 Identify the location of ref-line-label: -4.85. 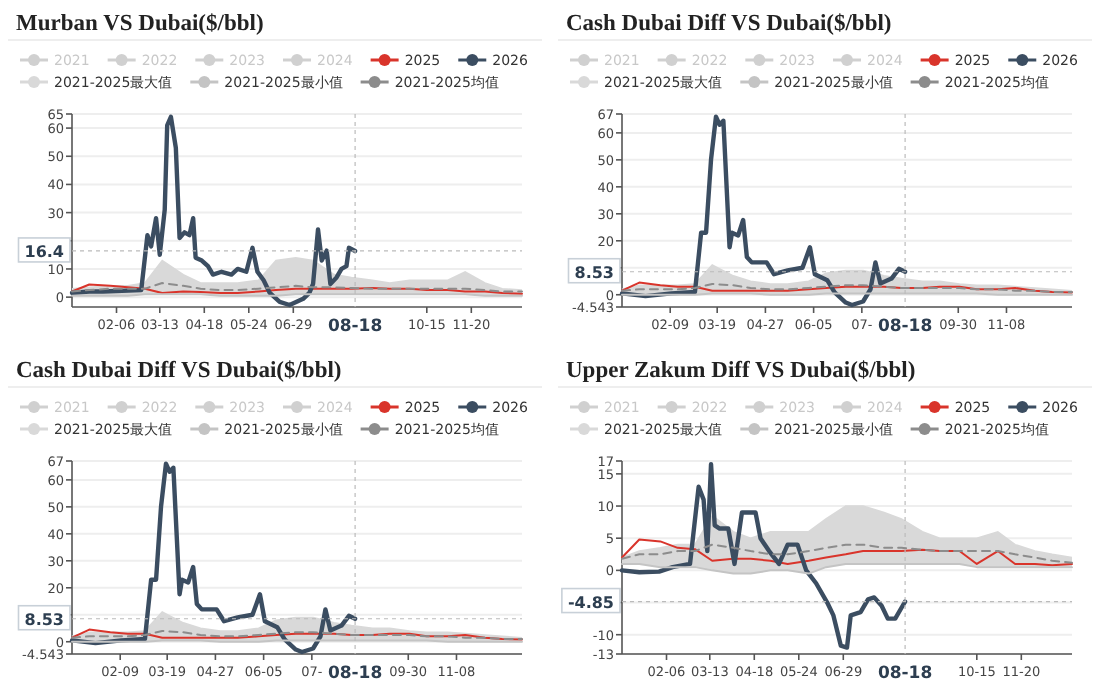
(591, 602).